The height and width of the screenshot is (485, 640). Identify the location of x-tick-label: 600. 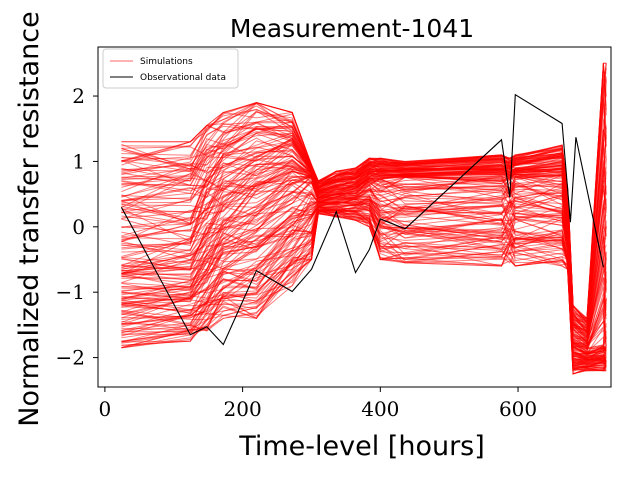
(518, 409).